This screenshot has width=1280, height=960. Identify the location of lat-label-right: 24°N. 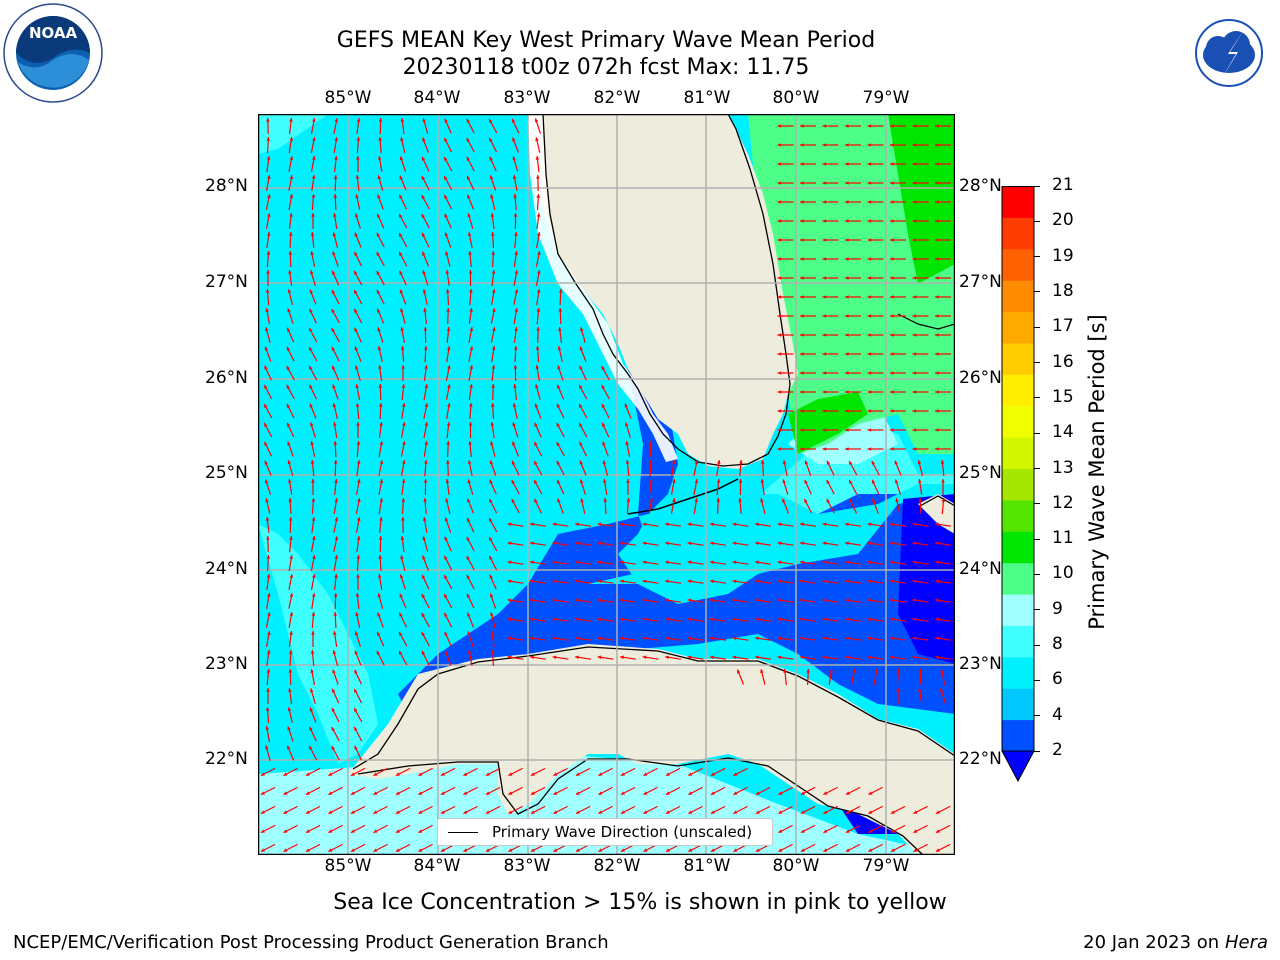
(980, 569).